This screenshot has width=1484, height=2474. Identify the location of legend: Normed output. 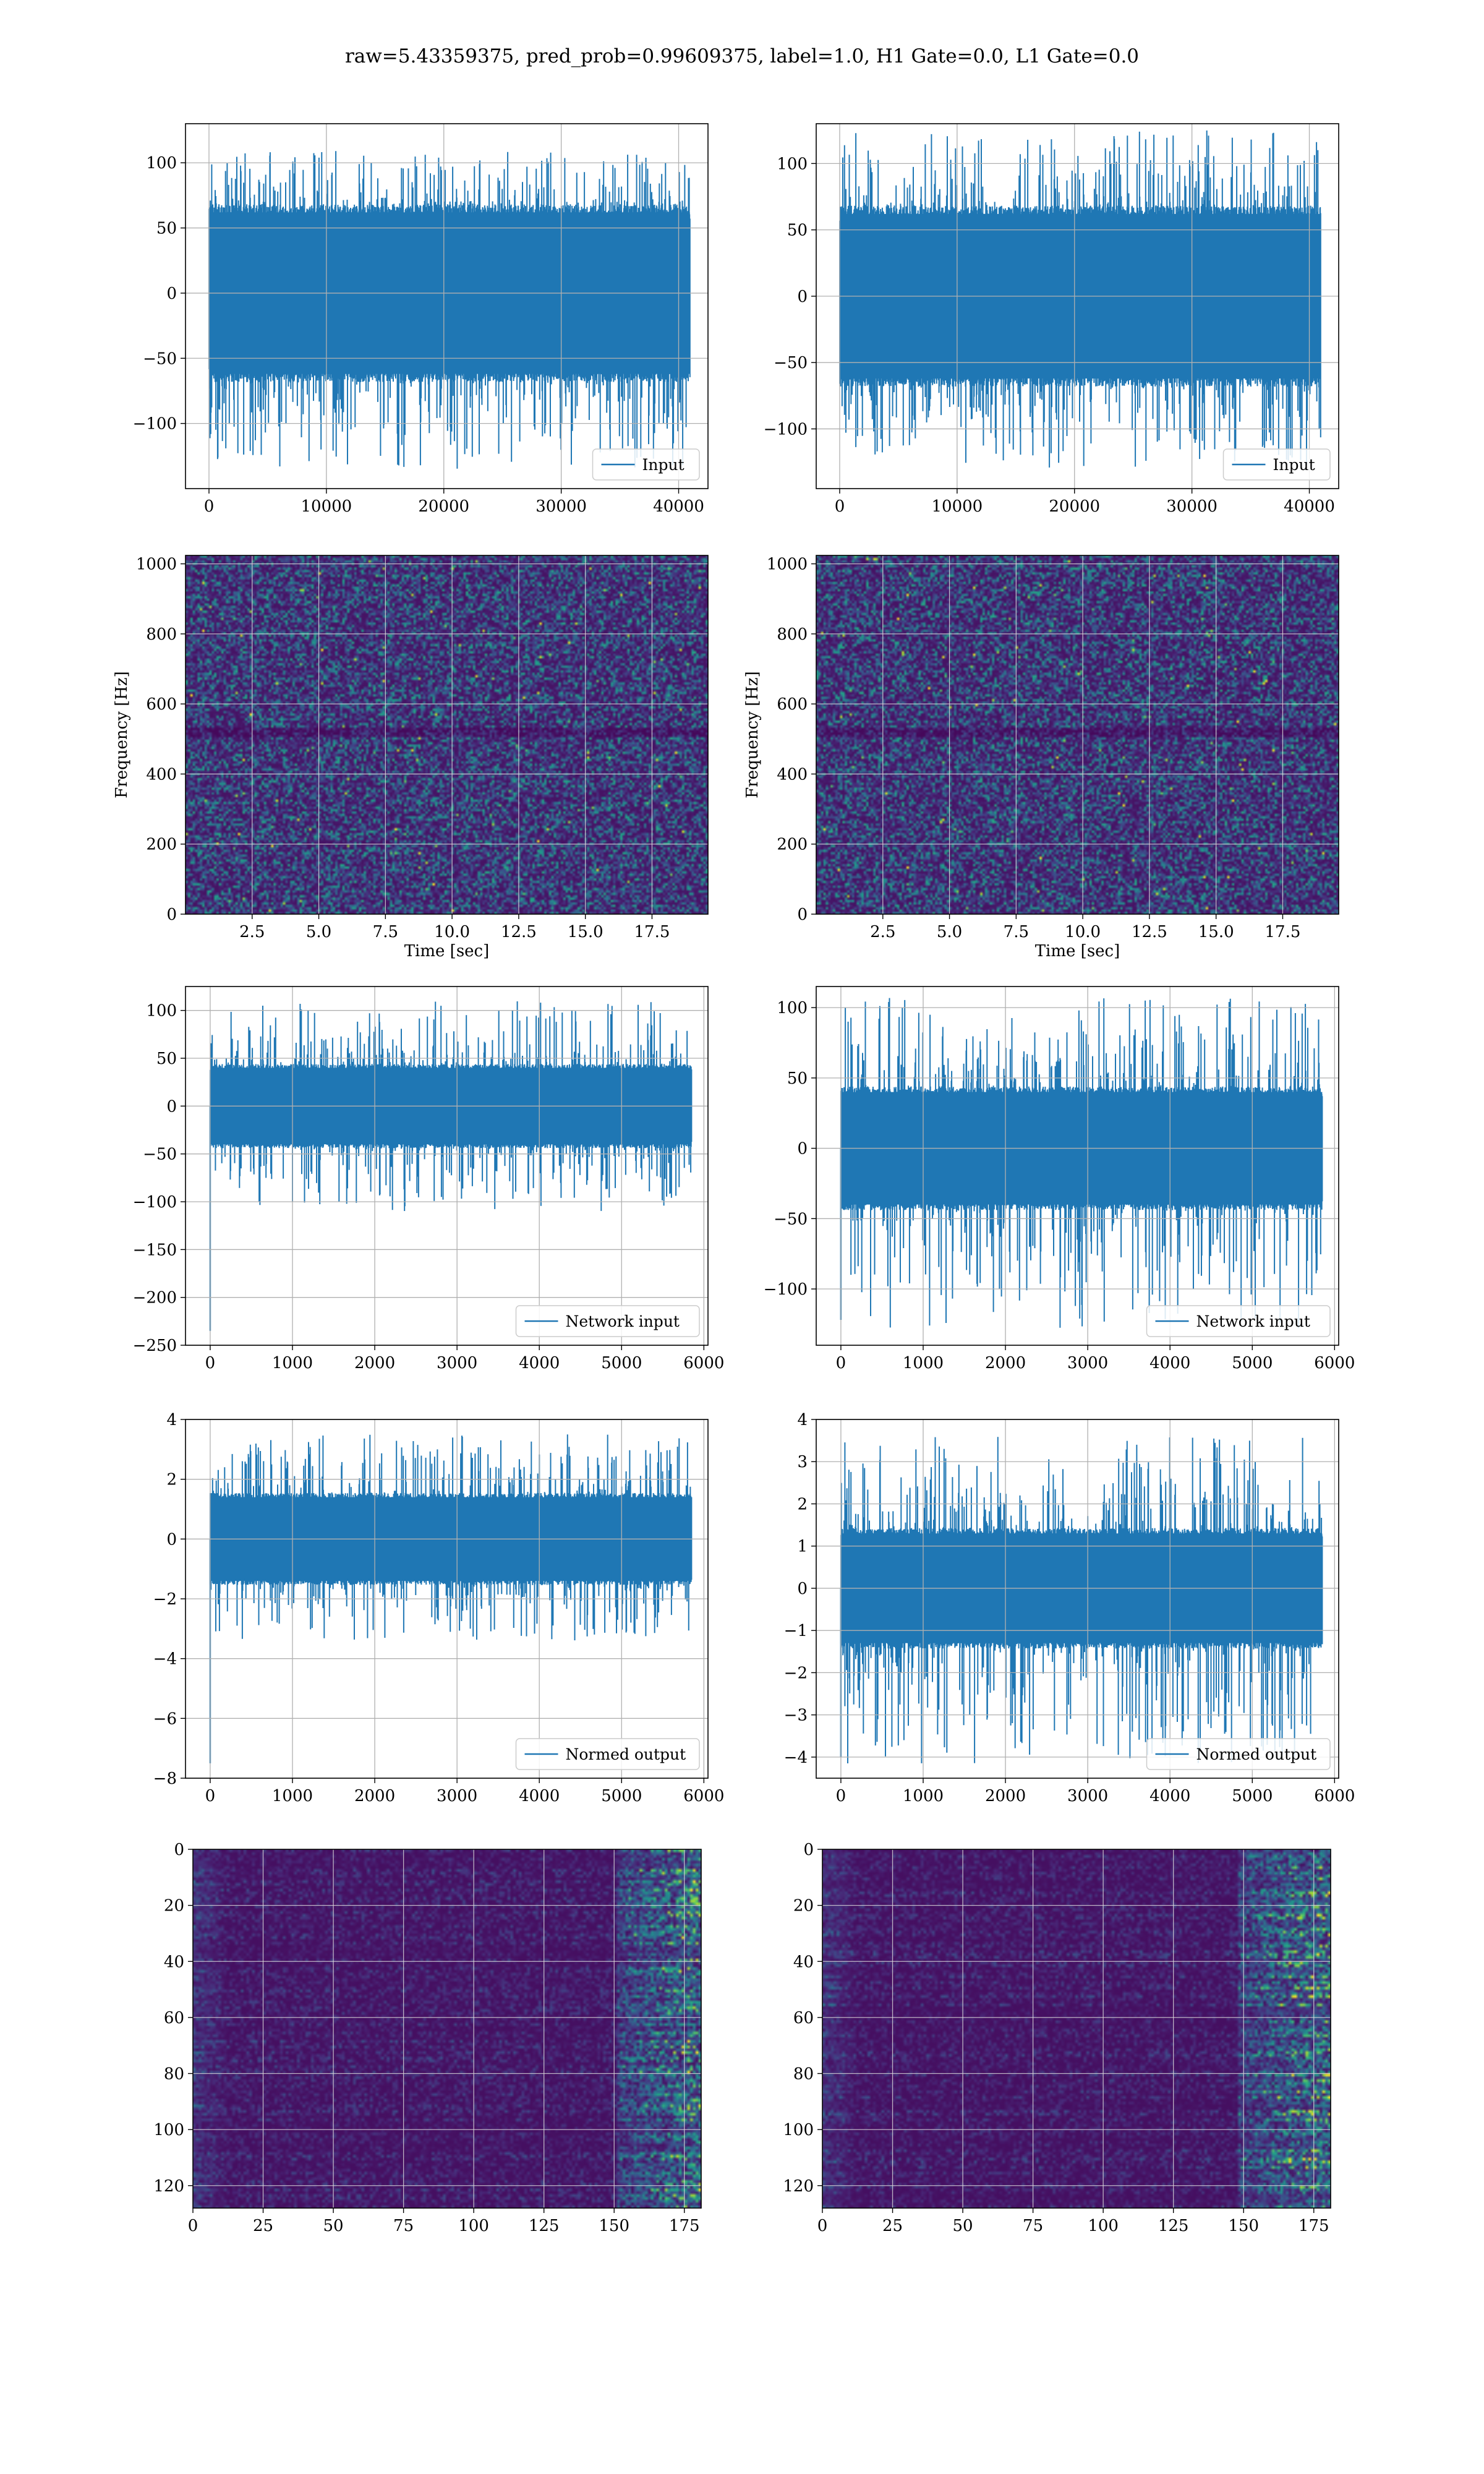
(607, 1754).